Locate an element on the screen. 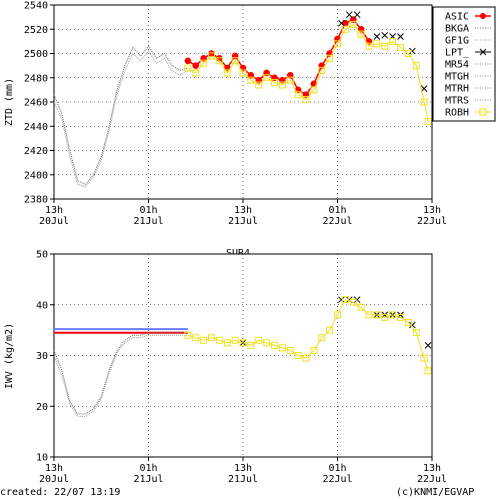  iwv-y-ticks: 10 20 30 40 50 is located at coordinates (45, 357).